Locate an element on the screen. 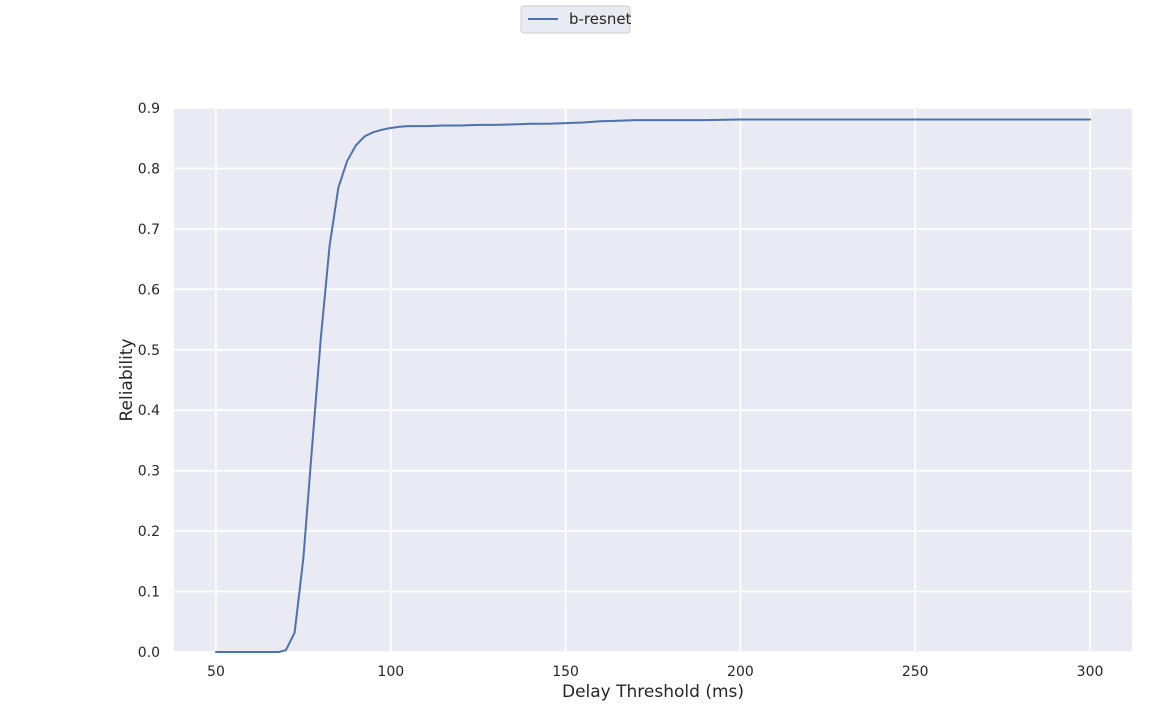 The height and width of the screenshot is (720, 1152). legend: b-resnet is located at coordinates (576, 19).